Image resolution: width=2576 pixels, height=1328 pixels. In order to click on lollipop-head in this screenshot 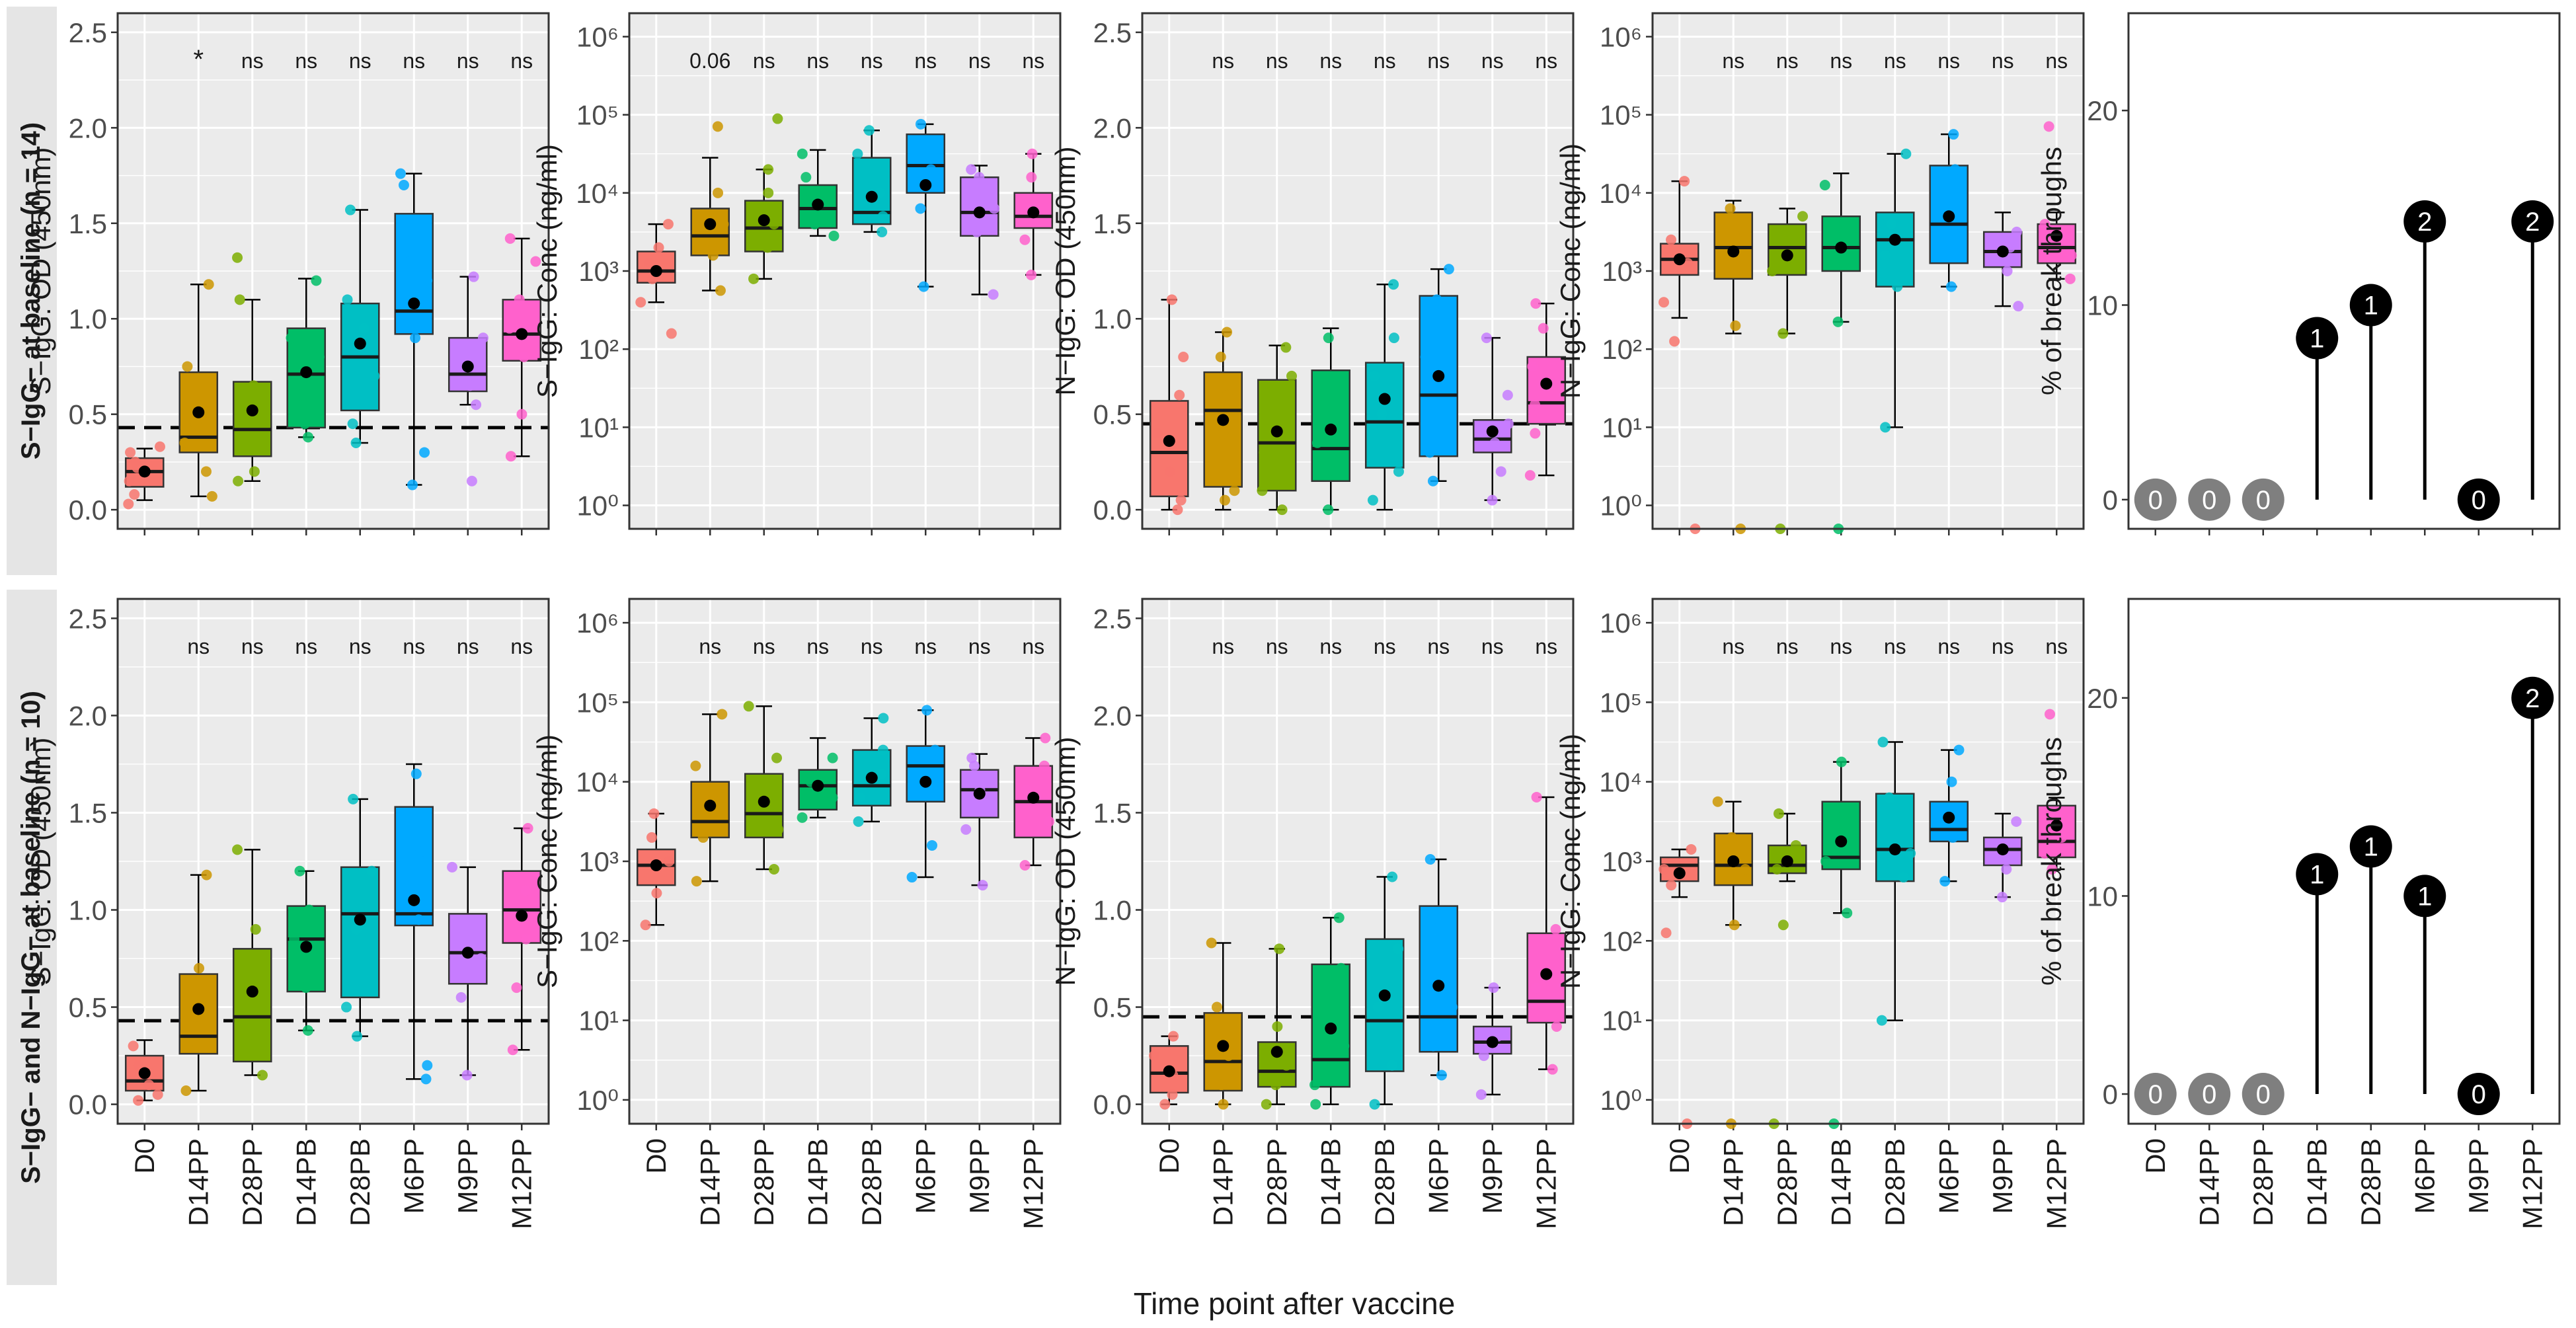, I will do `click(2478, 1094)`.